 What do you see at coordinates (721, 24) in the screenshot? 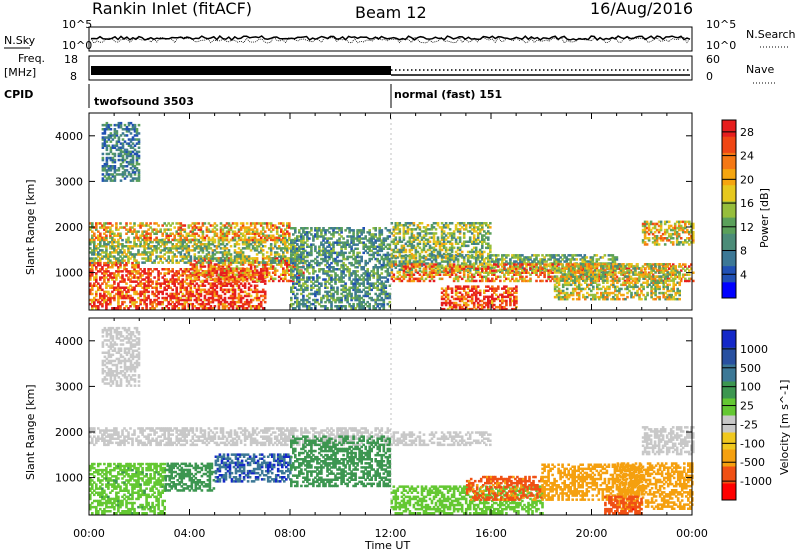
I see `noise-right-tick-top: 10^5` at bounding box center [721, 24].